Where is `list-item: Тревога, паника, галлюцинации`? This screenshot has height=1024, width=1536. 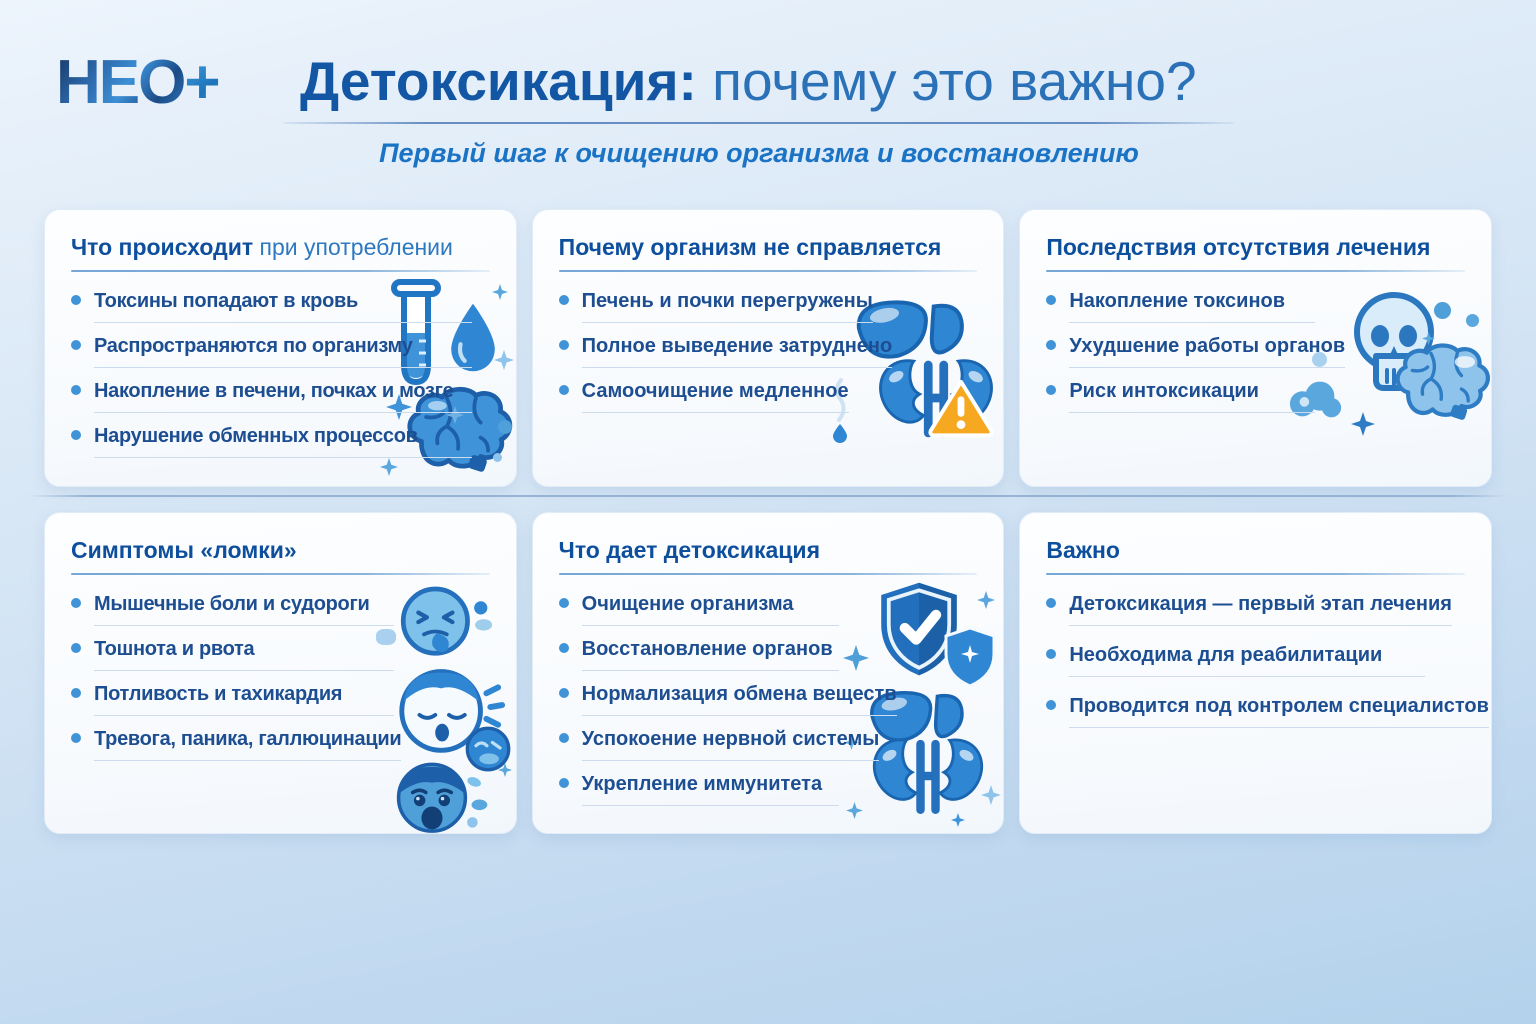
list-item: Тревога, паника, галлюцинации is located at coordinates (236, 743).